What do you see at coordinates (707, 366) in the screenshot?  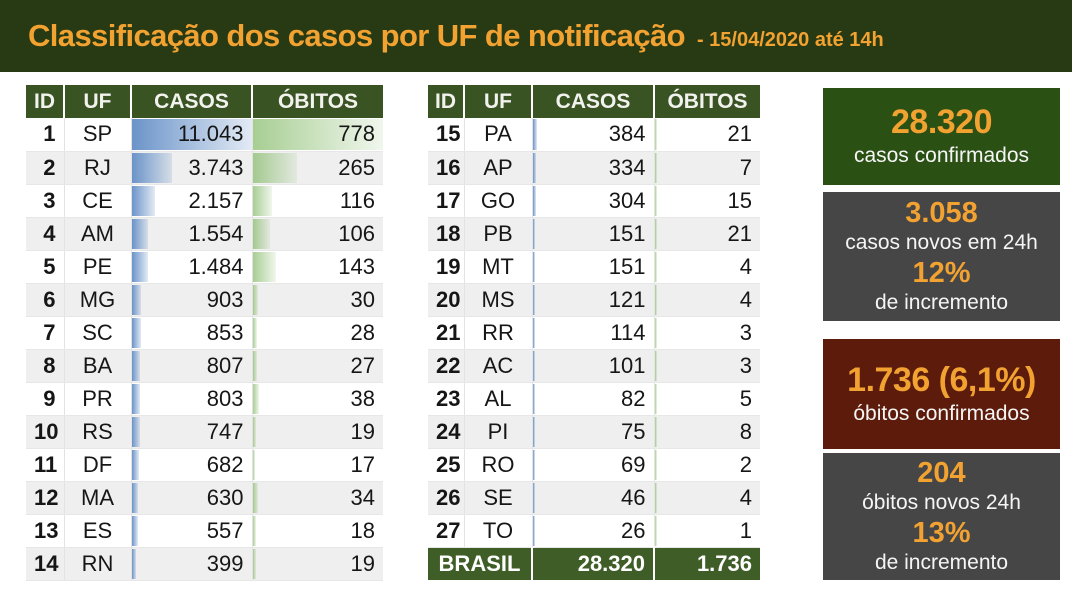 I see `row-deaths: 3` at bounding box center [707, 366].